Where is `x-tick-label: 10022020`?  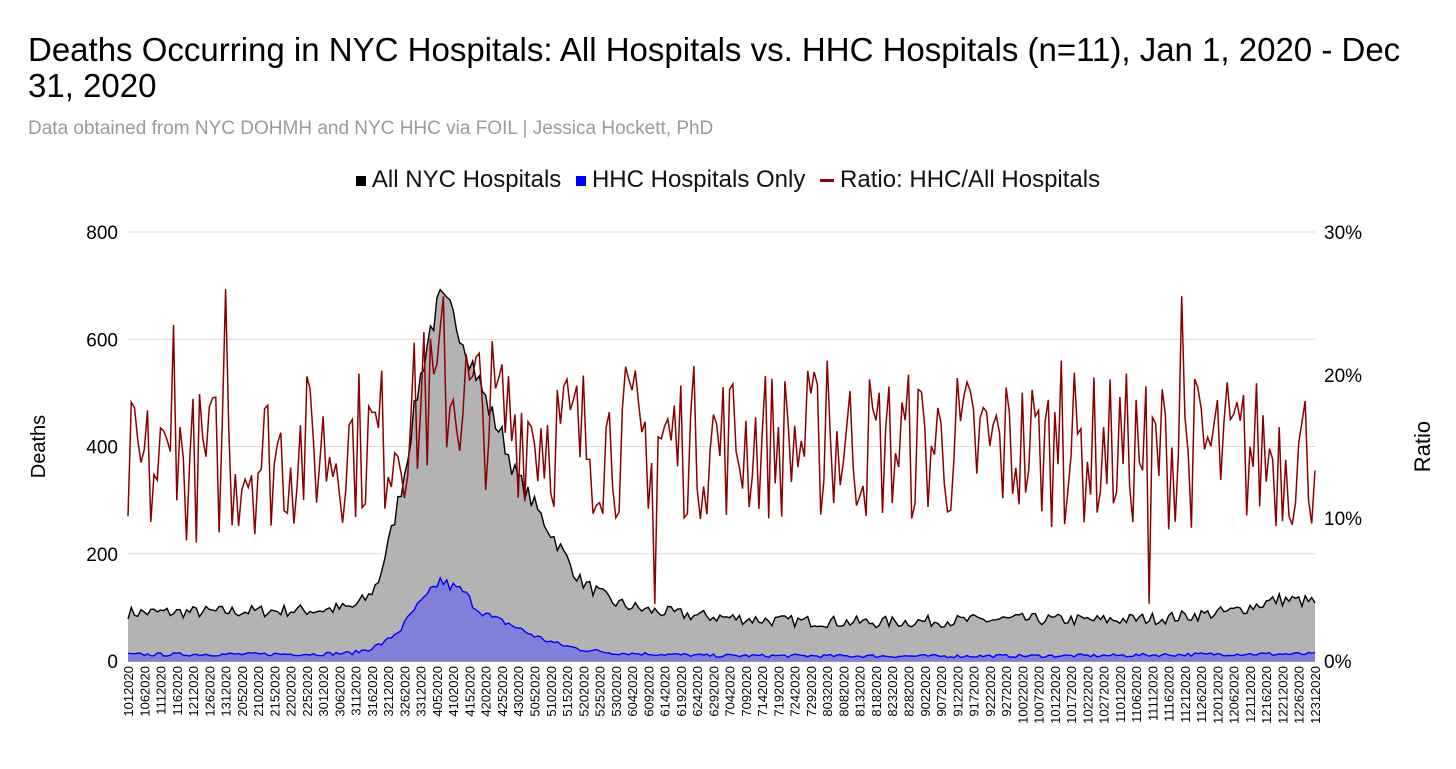 x-tick-label: 10022020 is located at coordinates (1022, 695).